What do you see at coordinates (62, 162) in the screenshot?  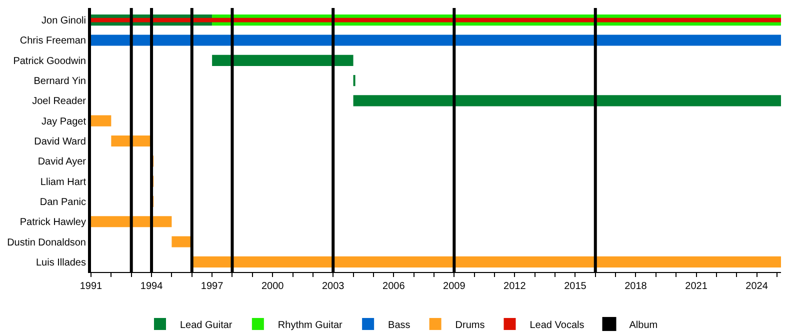 I see `y-tick-label: David Ayer` at bounding box center [62, 162].